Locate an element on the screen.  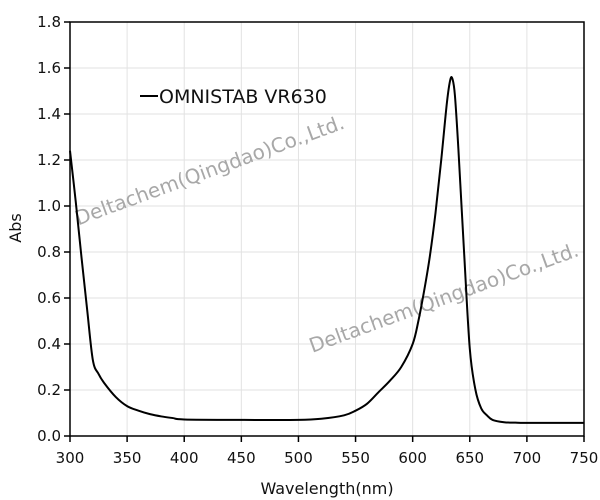
y-tick-label: 1.6 is located at coordinates (49, 68).